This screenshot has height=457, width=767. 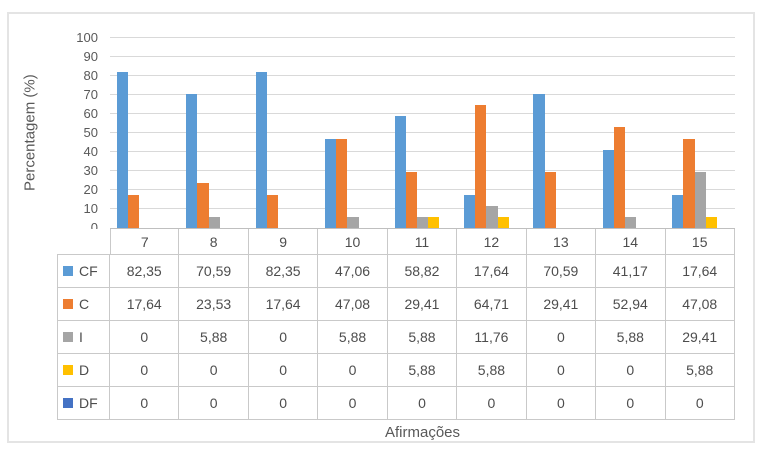 I want to click on cell-c-9: 17,64, so click(x=283, y=304).